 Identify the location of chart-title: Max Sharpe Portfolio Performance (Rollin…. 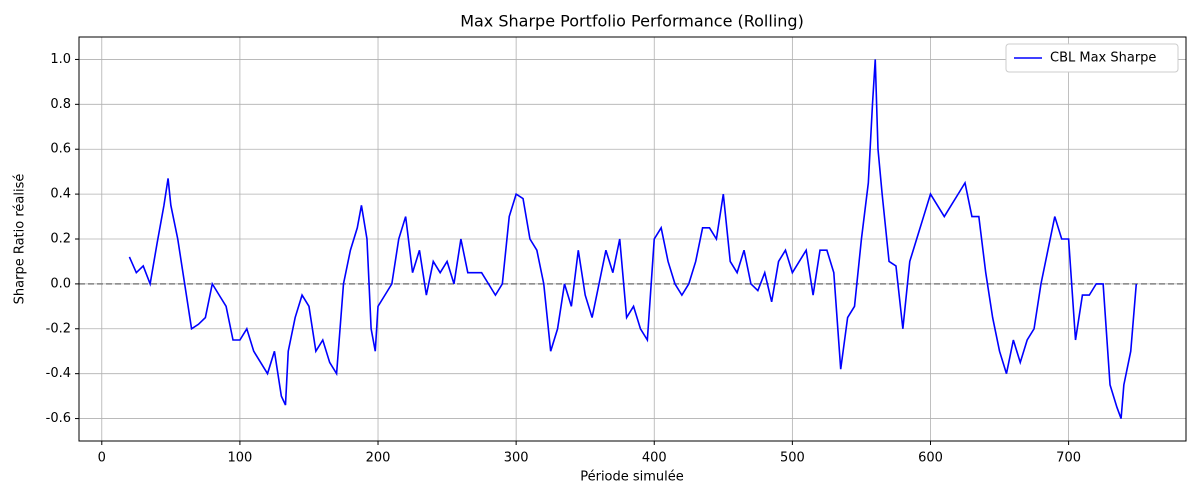
(632, 21).